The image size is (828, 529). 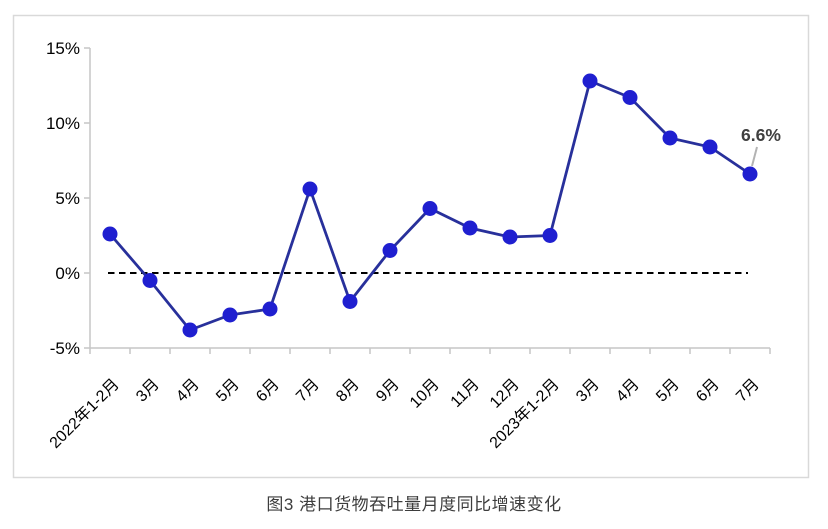 What do you see at coordinates (84, 413) in the screenshot?
I see `x-axis-category-label: 2022年1-2月` at bounding box center [84, 413].